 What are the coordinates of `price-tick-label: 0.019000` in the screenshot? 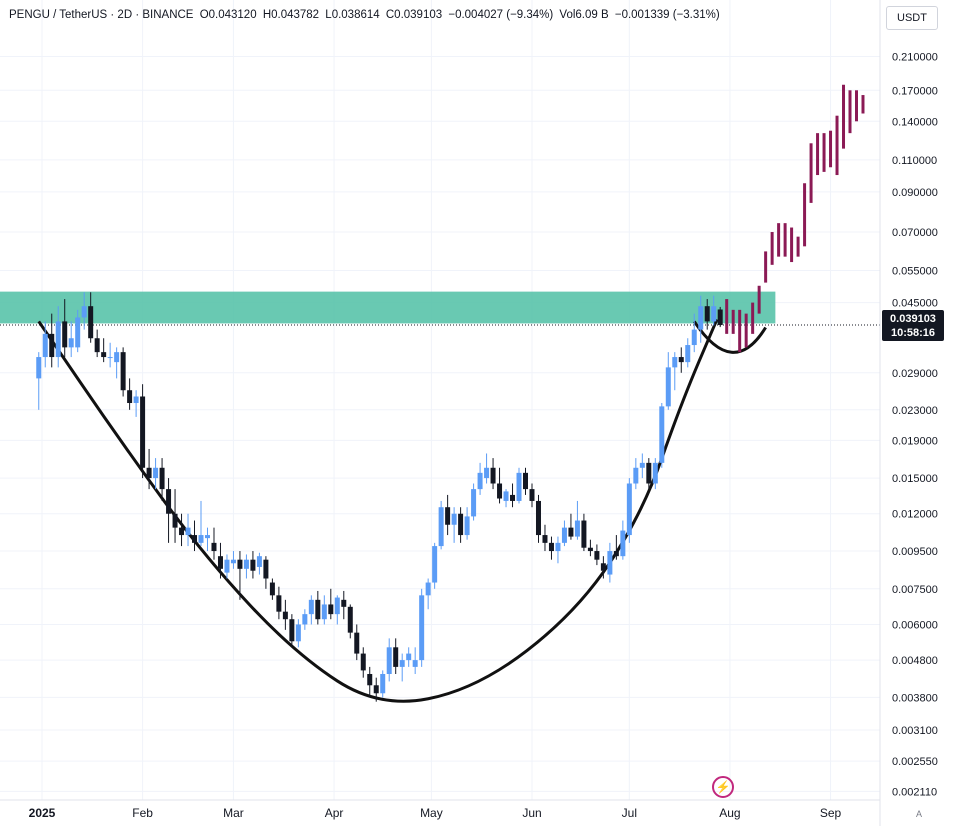 It's located at (915, 441).